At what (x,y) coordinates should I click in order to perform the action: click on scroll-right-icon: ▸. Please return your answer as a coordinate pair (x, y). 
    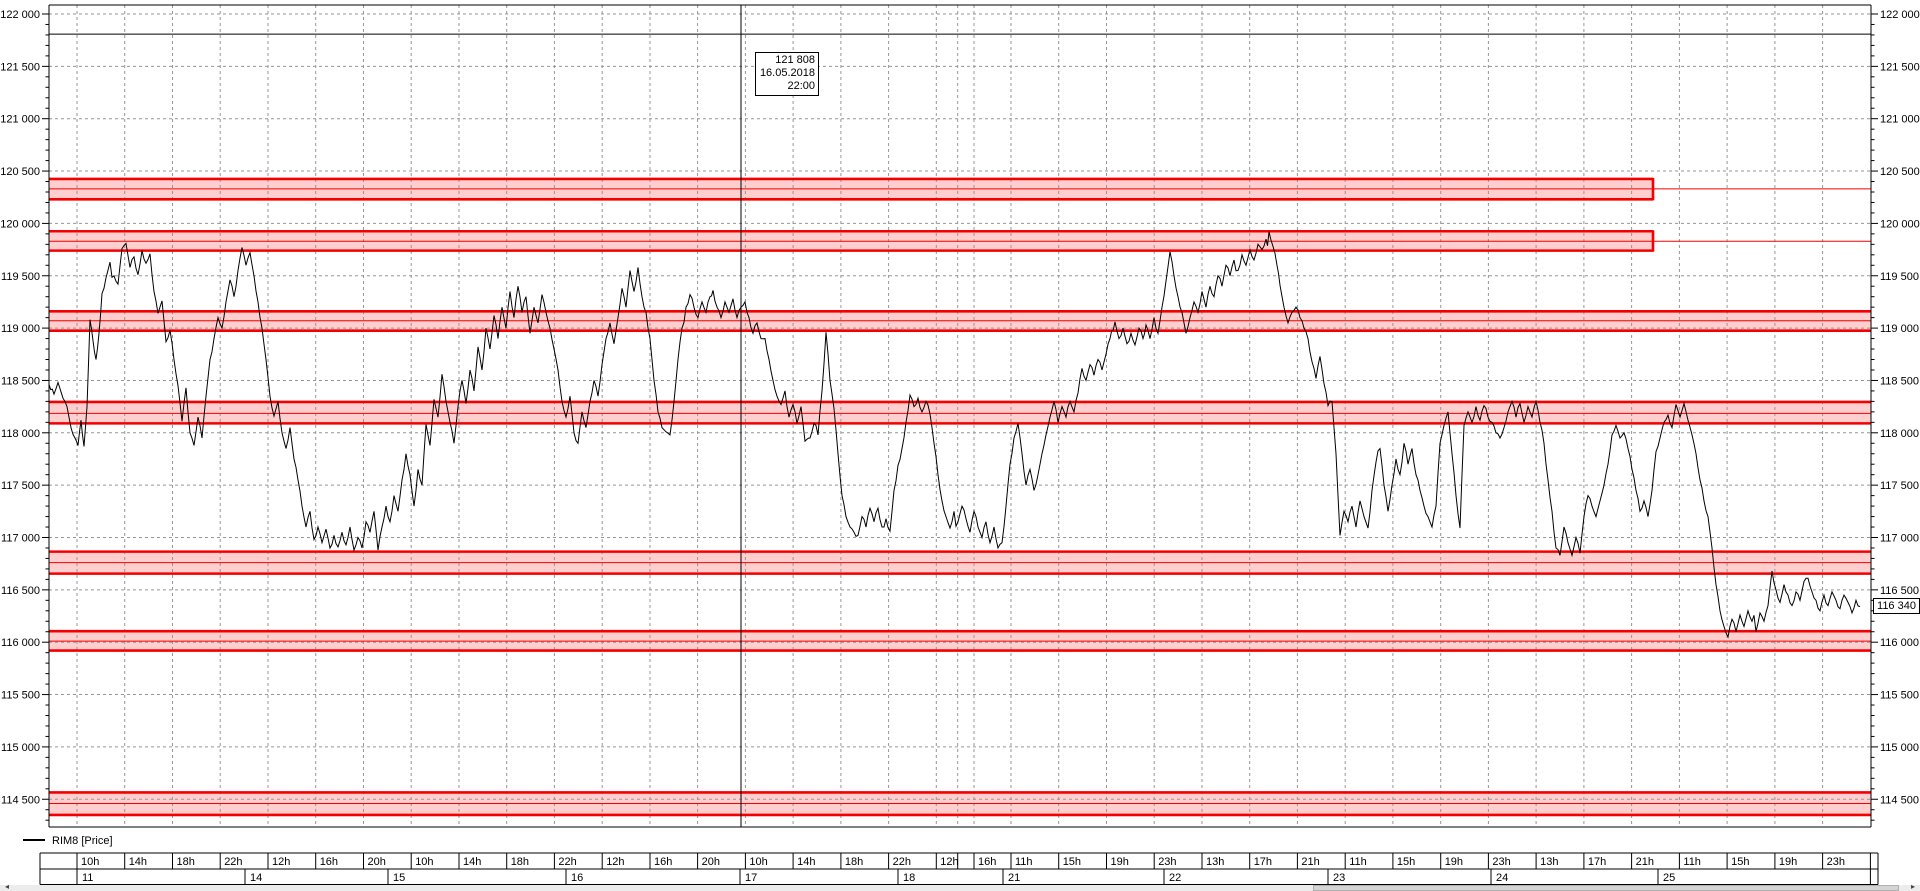
    Looking at the image, I should click on (1912, 886).